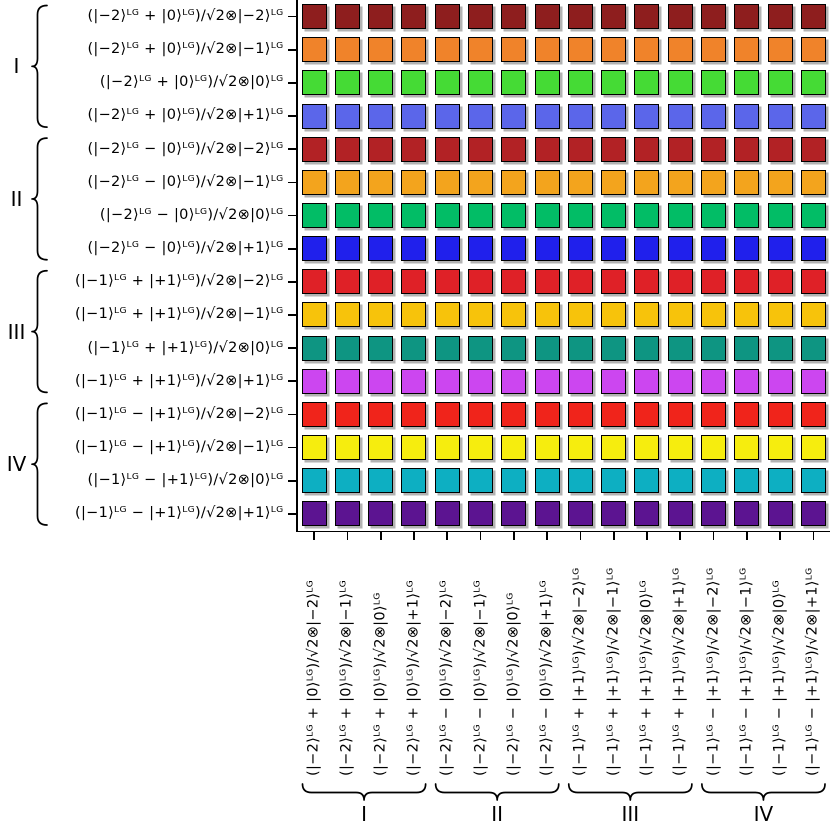 This screenshot has height=830, width=830. Describe the element at coordinates (179, 447) in the screenshot. I see `row-label: (|−1⟩ᴸᴳ − |+1⟩ᴸᴳ)/√2⊗|−1⟩ᴸᴳ` at that location.